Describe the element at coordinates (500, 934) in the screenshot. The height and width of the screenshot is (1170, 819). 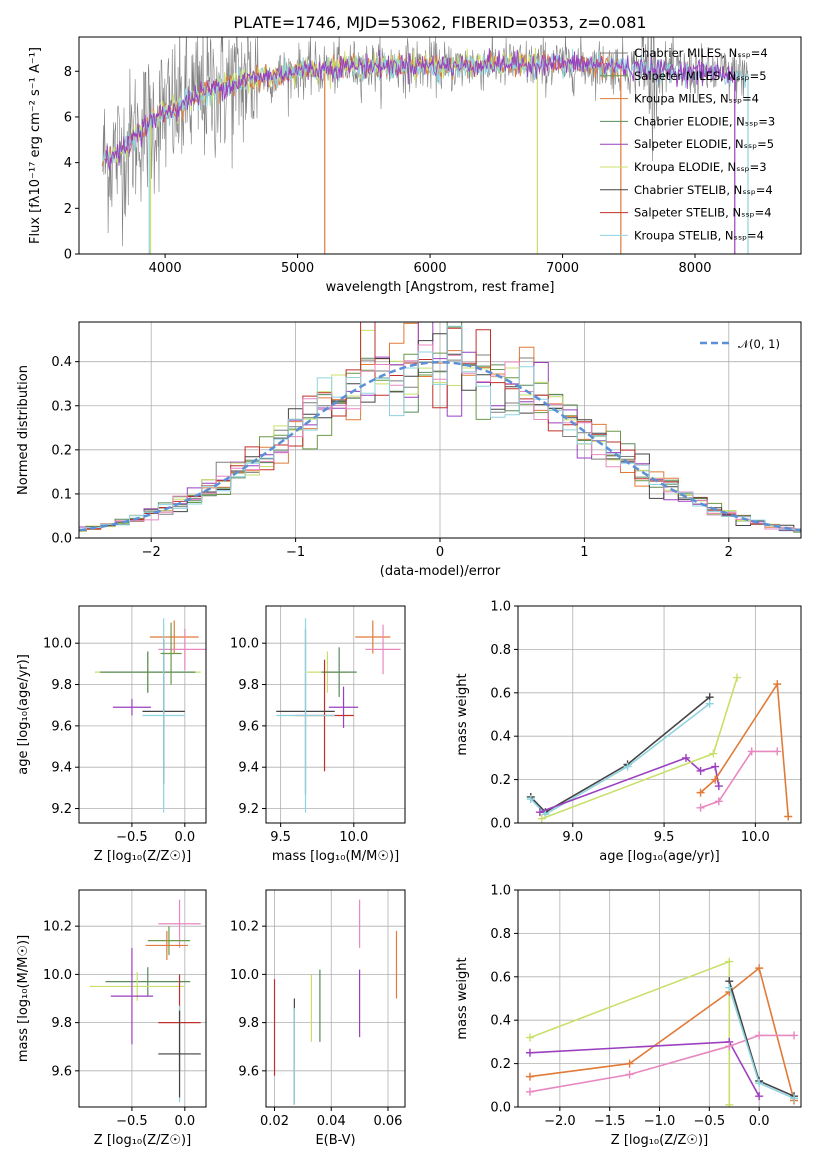
I see `y-tick-label: 0.8` at that location.